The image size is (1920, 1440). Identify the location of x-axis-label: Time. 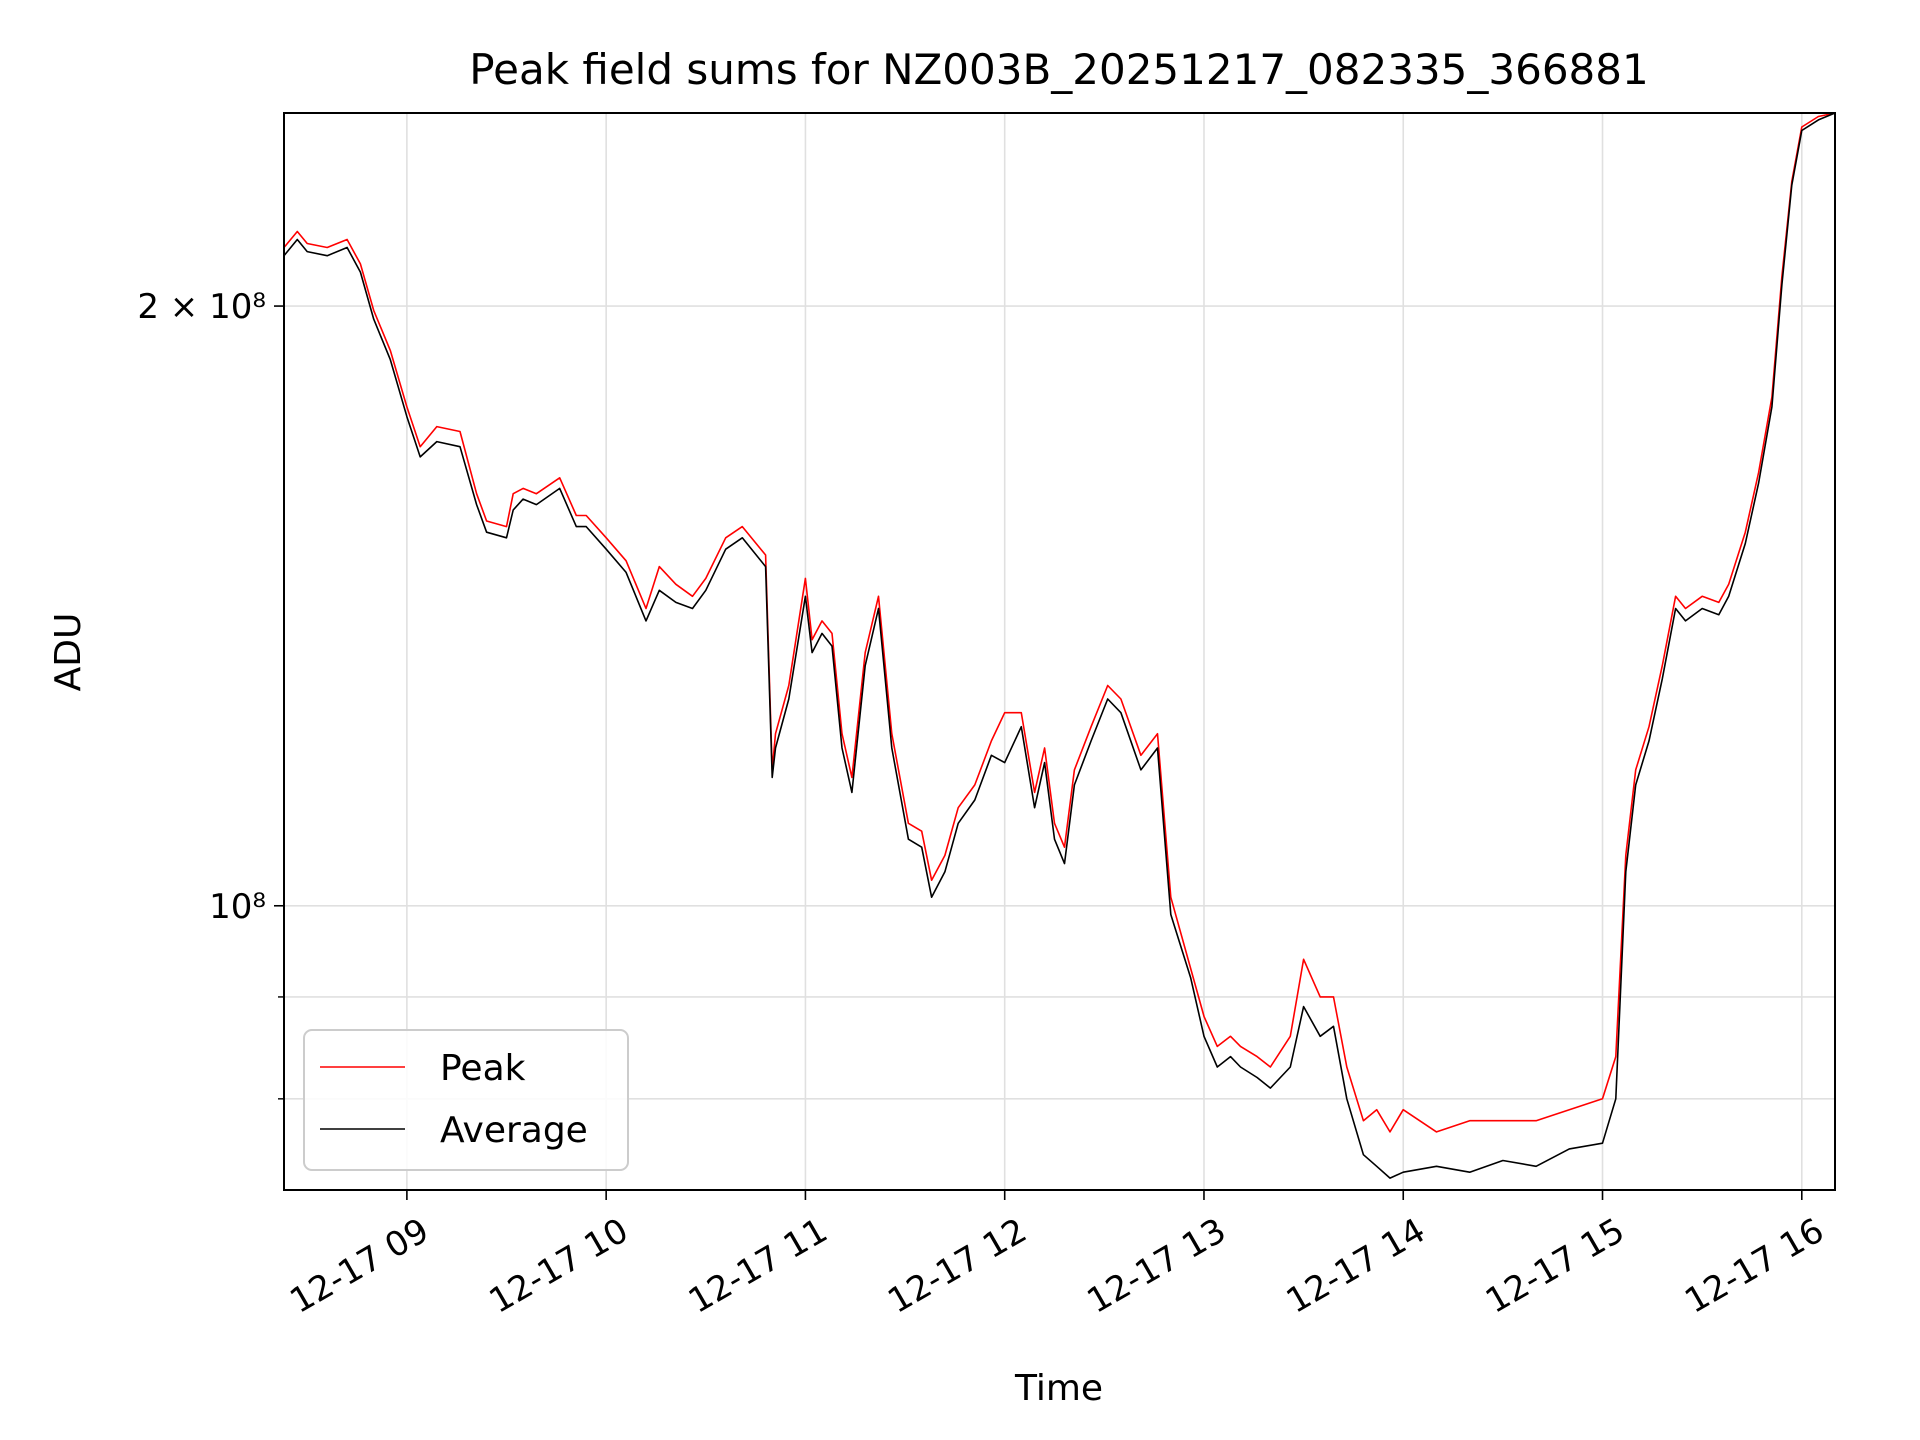
(1058, 1388).